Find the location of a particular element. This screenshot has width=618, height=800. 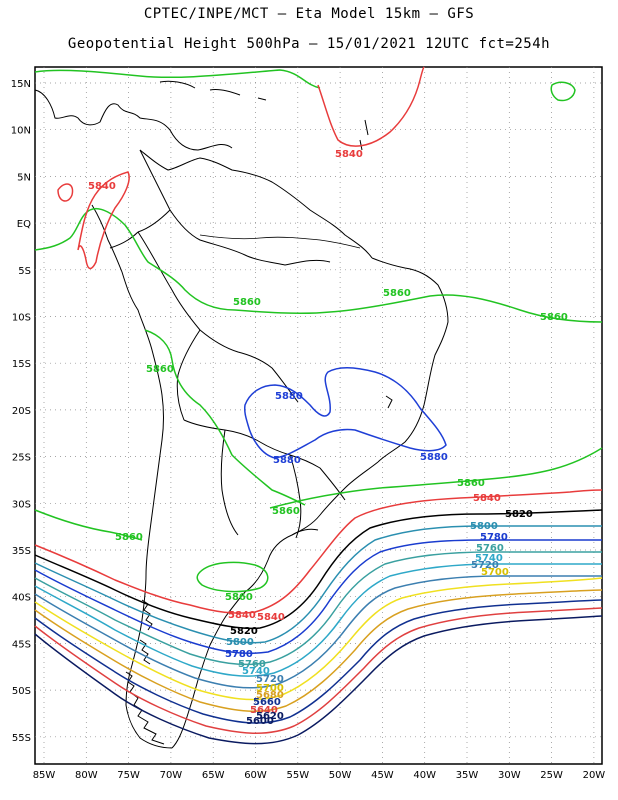

label-5860-g: 5860 is located at coordinates (129, 537).